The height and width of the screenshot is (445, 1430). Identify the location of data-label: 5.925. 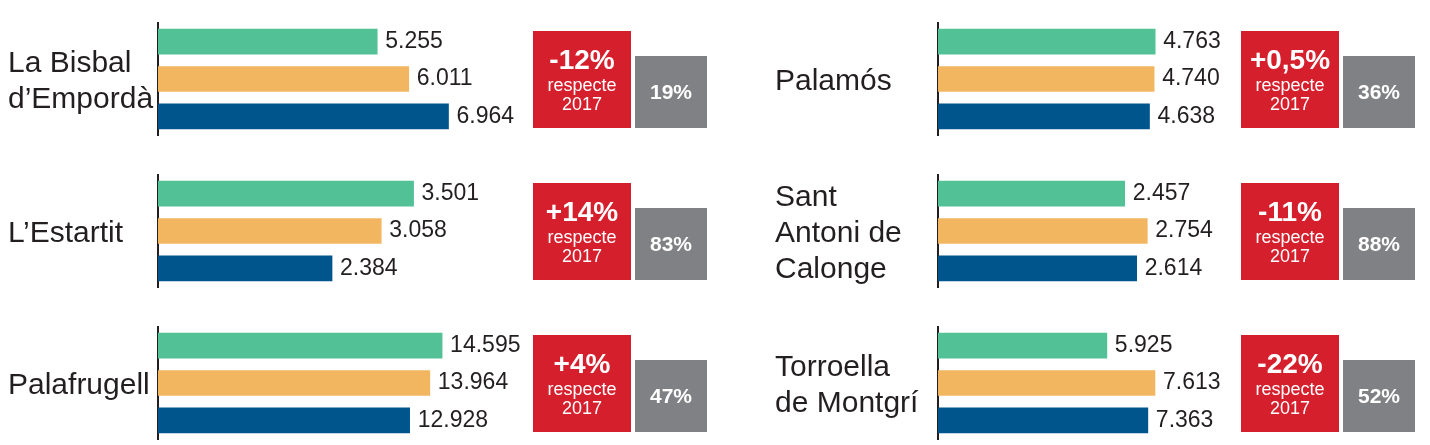
(1143, 344).